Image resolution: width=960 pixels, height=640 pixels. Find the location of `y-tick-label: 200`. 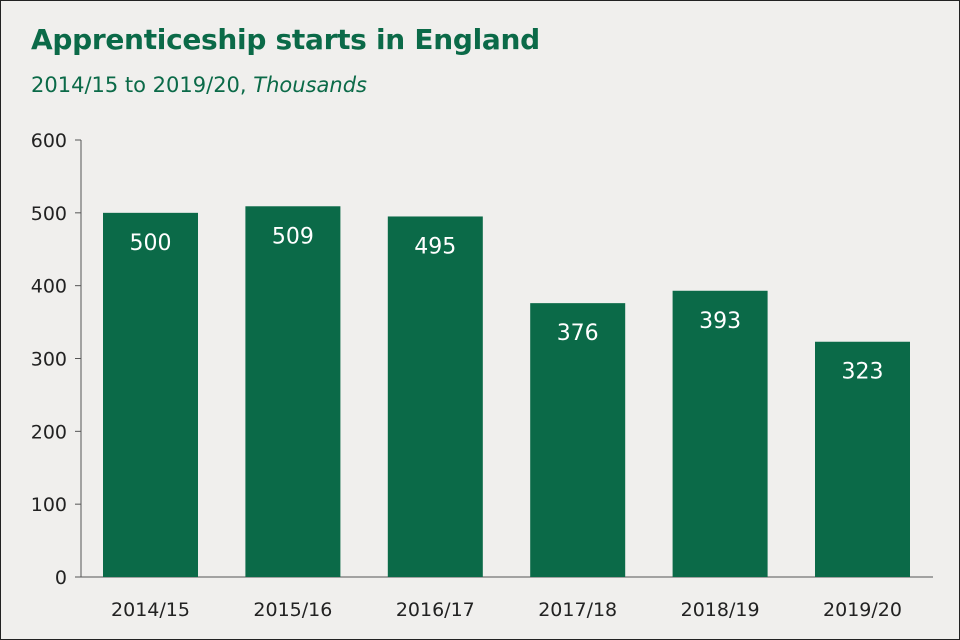

y-tick-label: 200 is located at coordinates (49, 432).